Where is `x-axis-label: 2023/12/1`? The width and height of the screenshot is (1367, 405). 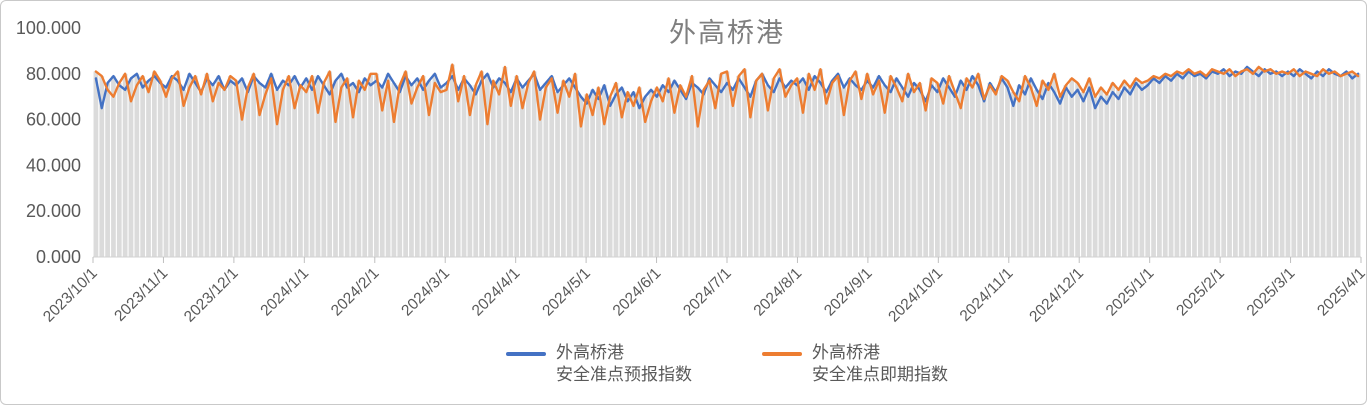 x-axis-label: 2023/12/1 is located at coordinates (211, 295).